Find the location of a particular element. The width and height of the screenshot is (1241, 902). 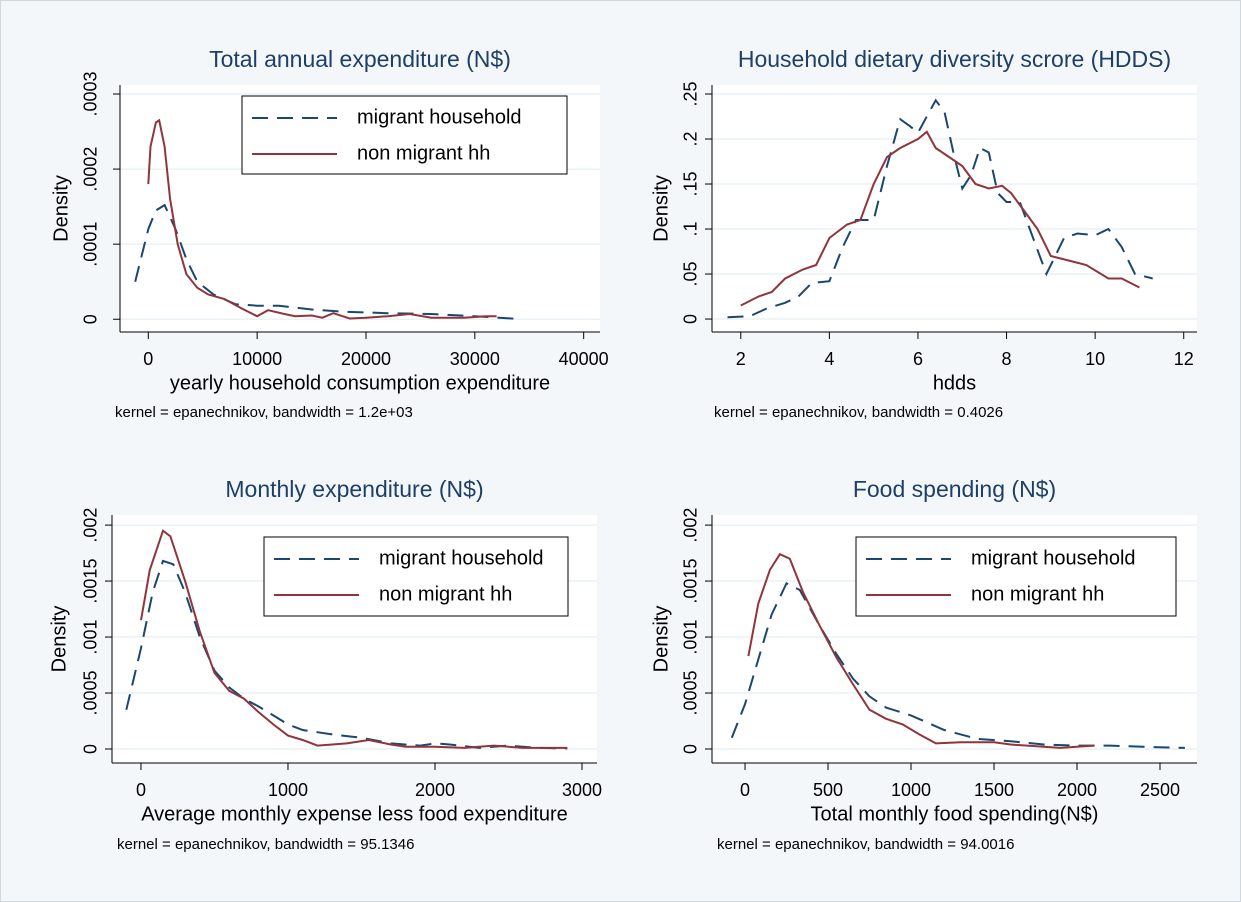

x-tick-label: 20000 is located at coordinates (366, 359).